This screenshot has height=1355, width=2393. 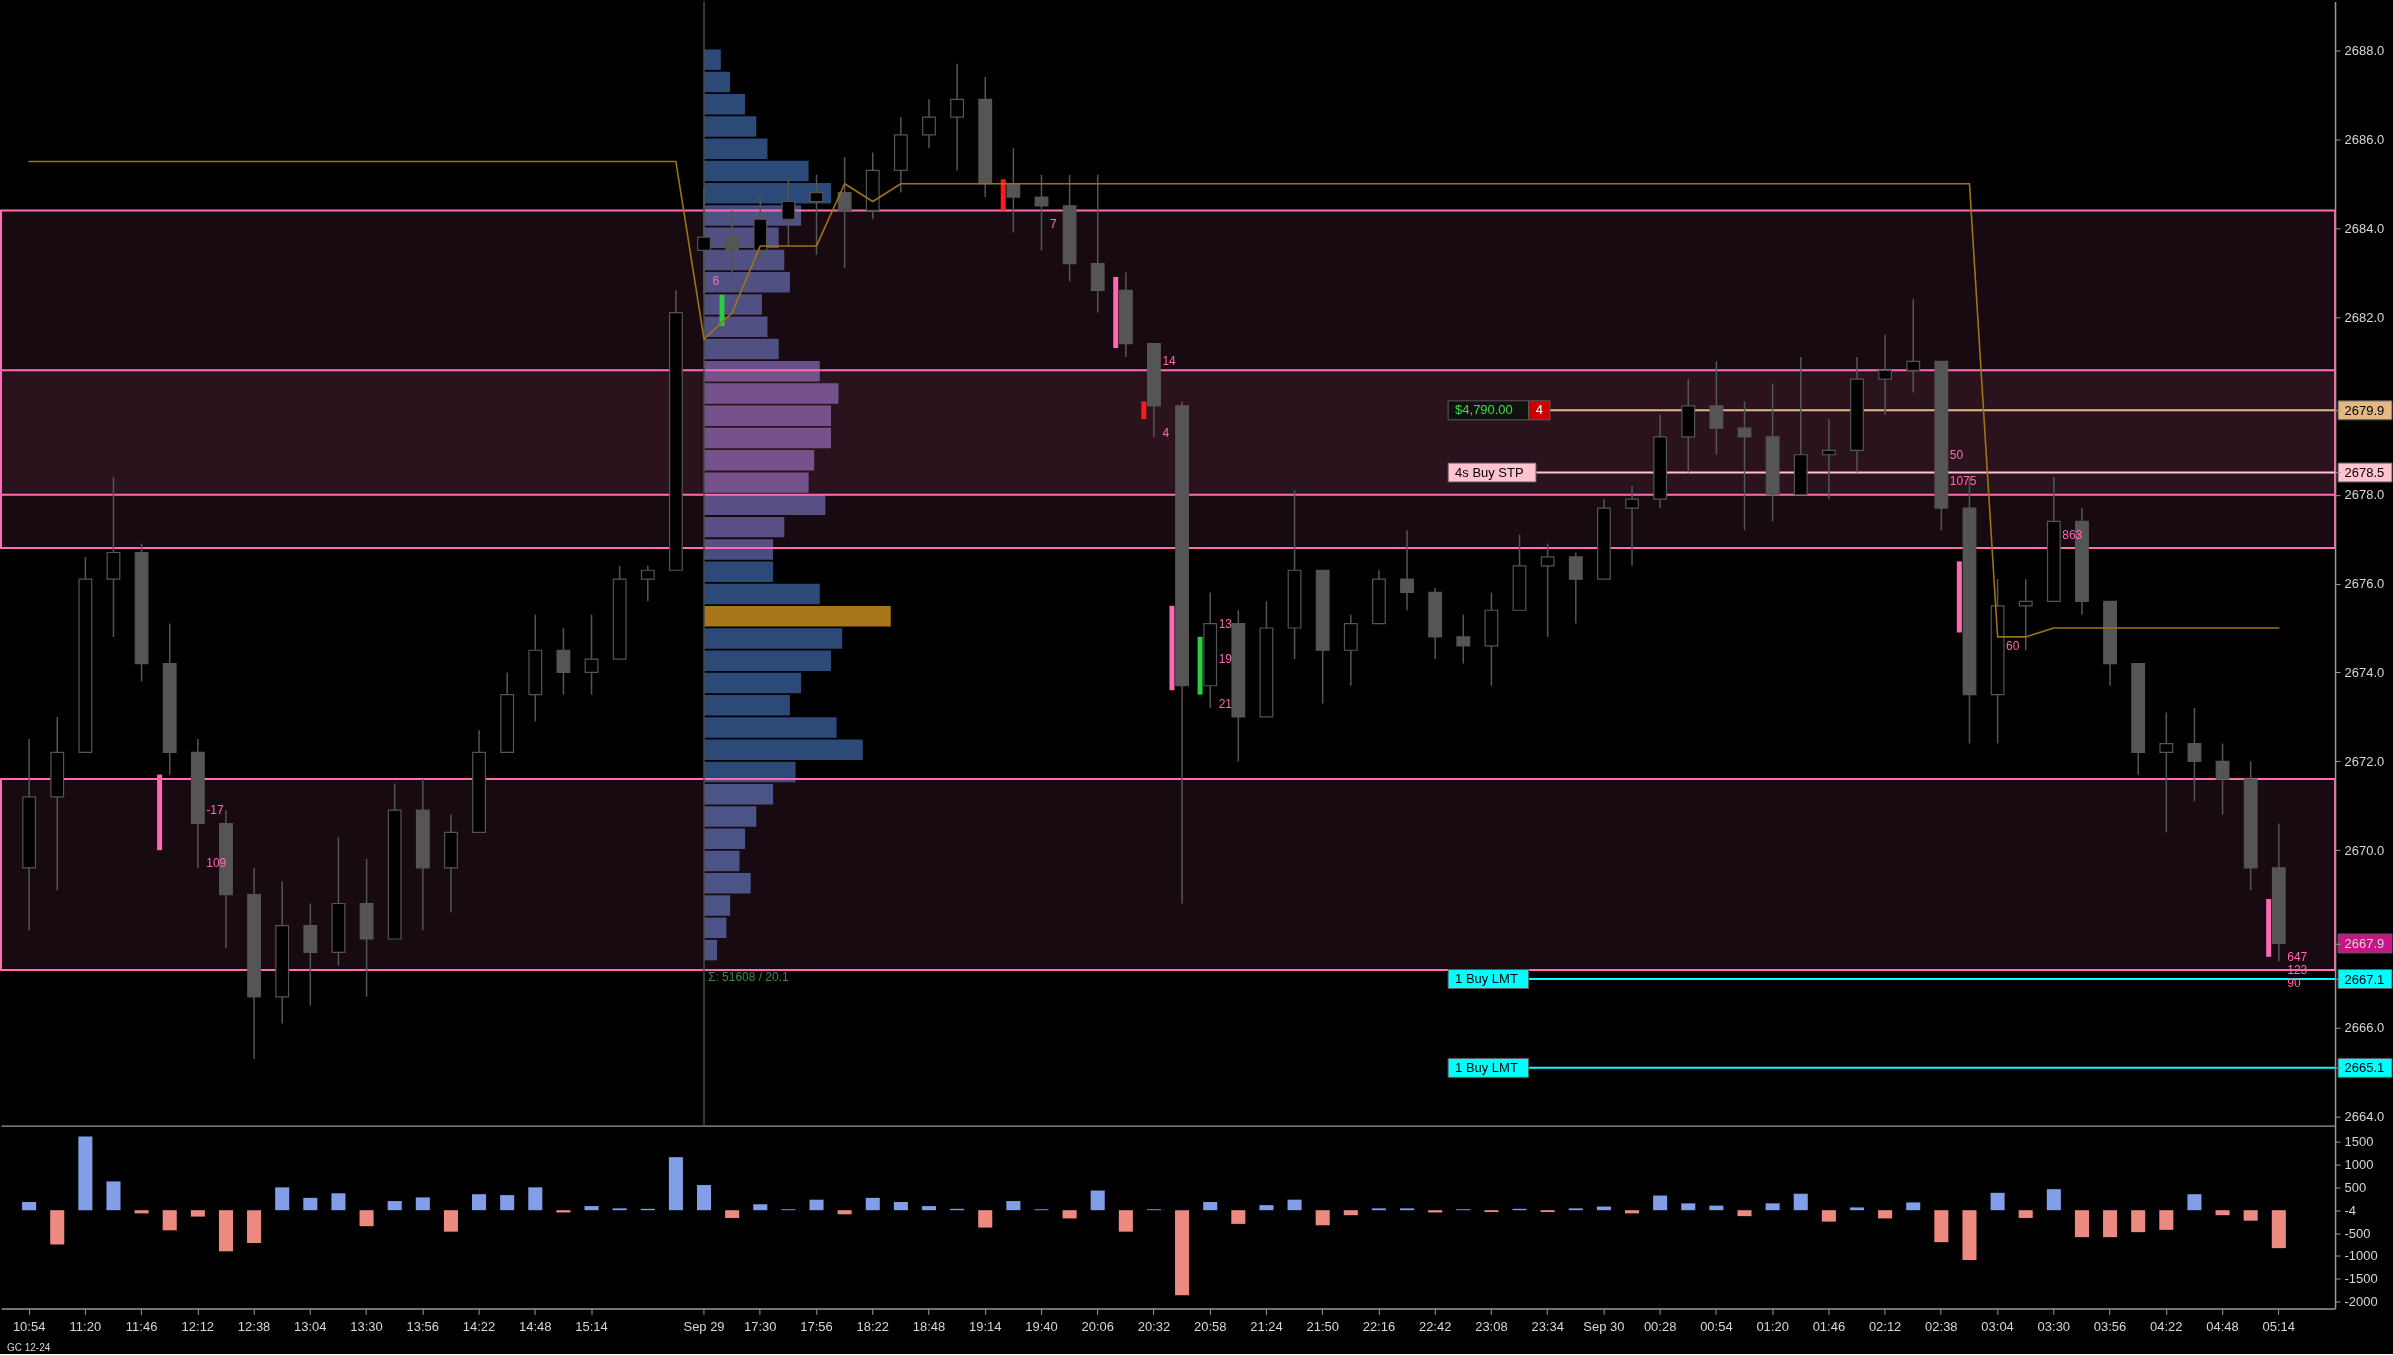 I want to click on y-tick-label: 2672.0, so click(x=2364, y=761).